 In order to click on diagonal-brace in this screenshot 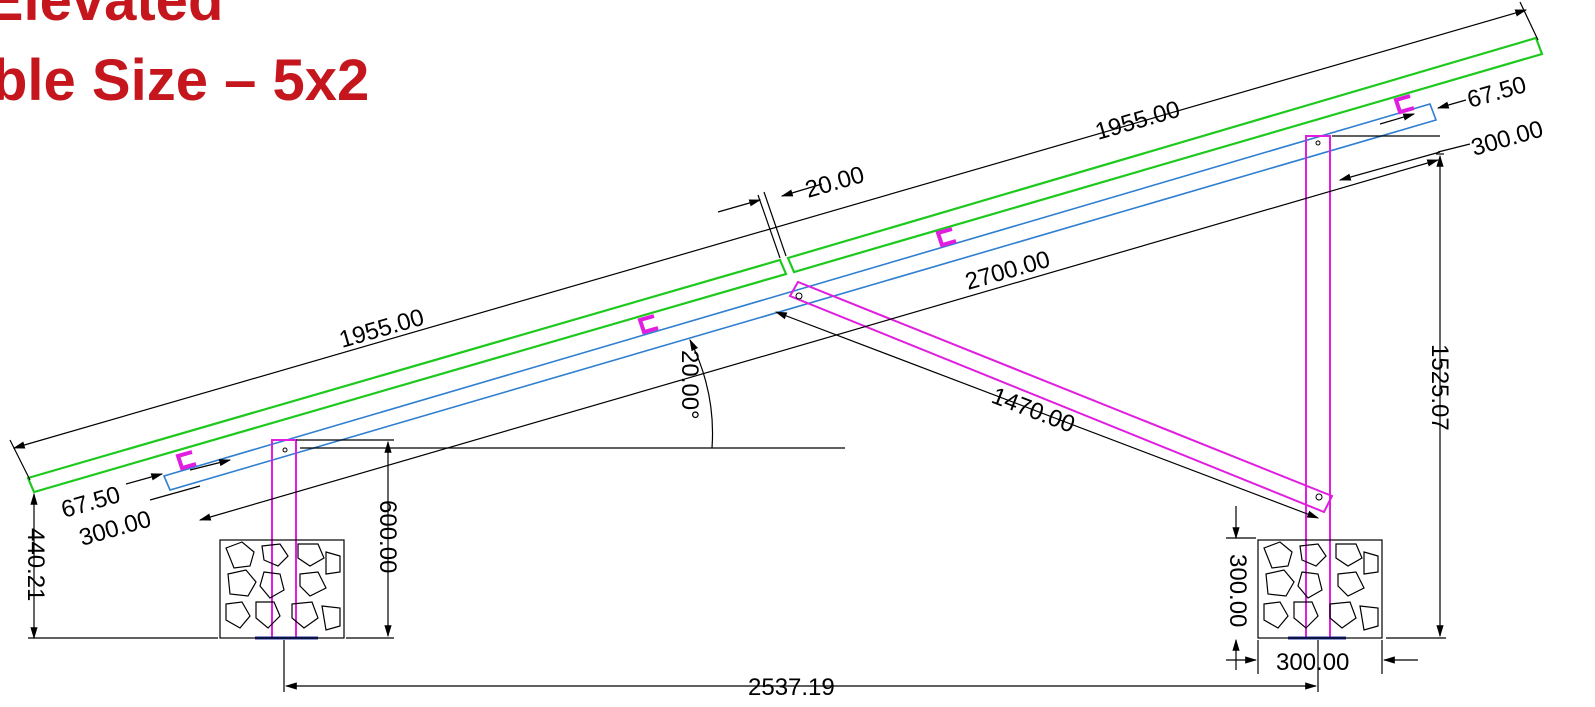, I will do `click(1061, 397)`.